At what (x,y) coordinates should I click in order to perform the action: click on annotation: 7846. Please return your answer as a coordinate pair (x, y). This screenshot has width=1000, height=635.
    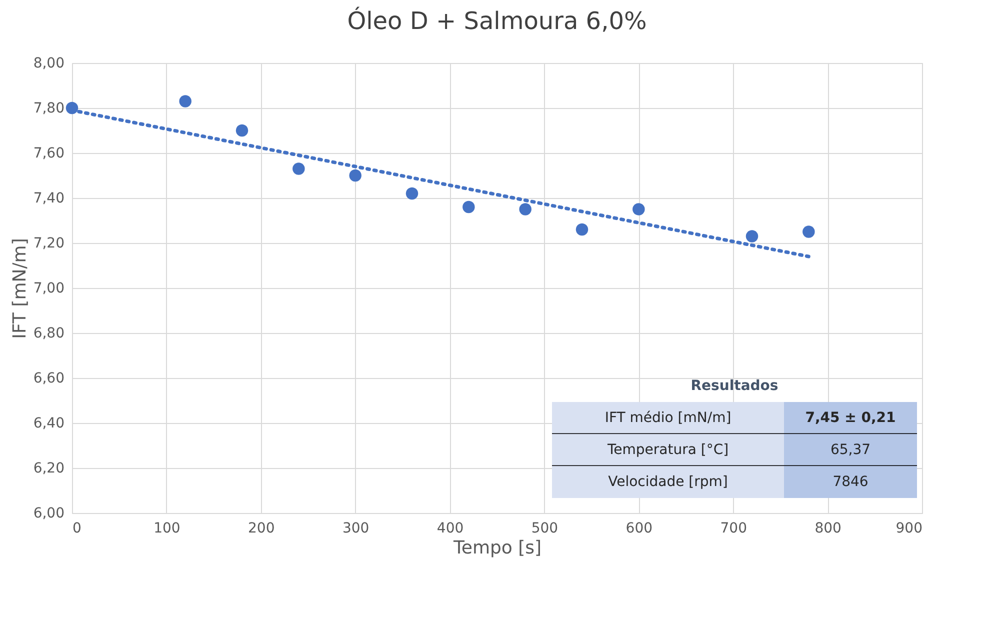
    Looking at the image, I should click on (850, 482).